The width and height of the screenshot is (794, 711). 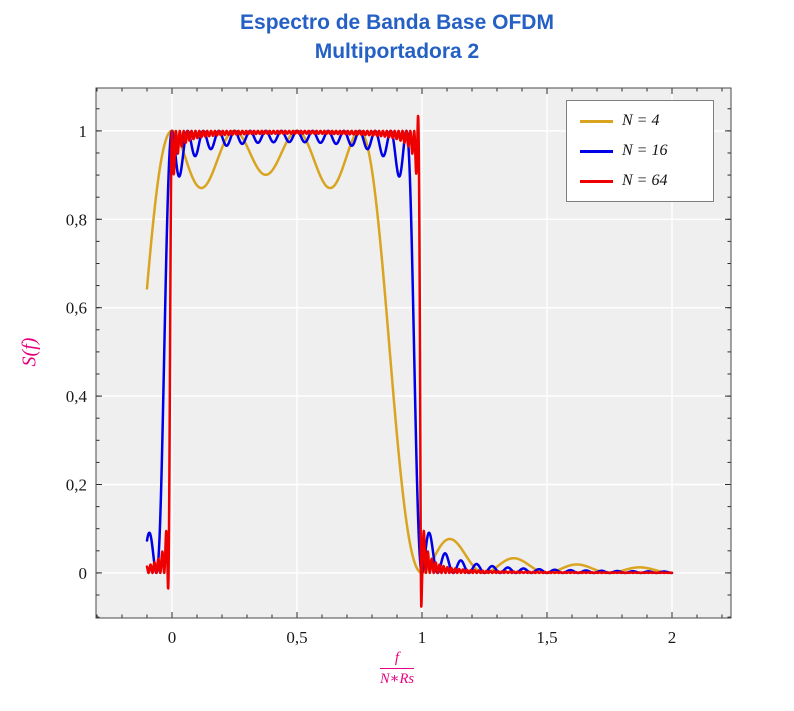 What do you see at coordinates (397, 22) in the screenshot?
I see `chart-title-line1: Espectro de Banda Base OFDM` at bounding box center [397, 22].